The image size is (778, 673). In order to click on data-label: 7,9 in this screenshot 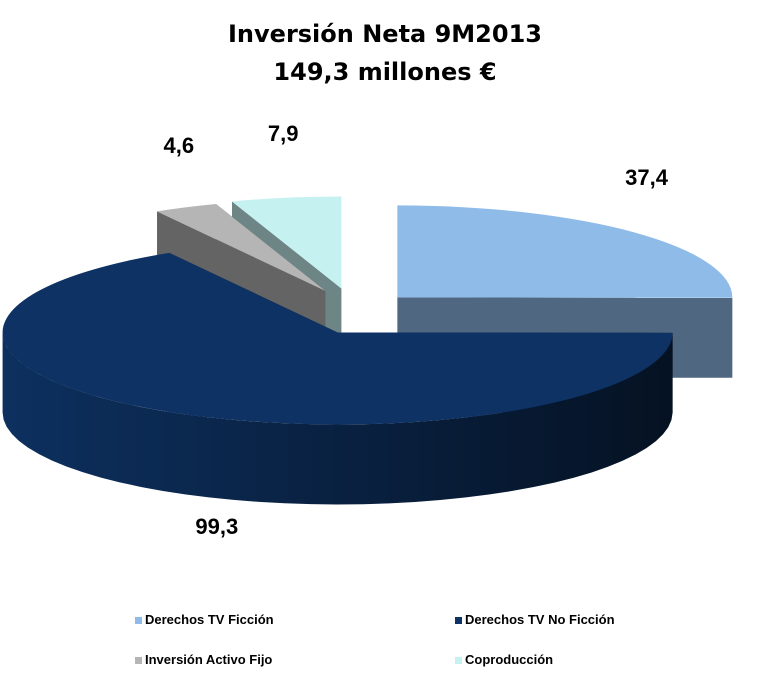, I will do `click(283, 133)`.